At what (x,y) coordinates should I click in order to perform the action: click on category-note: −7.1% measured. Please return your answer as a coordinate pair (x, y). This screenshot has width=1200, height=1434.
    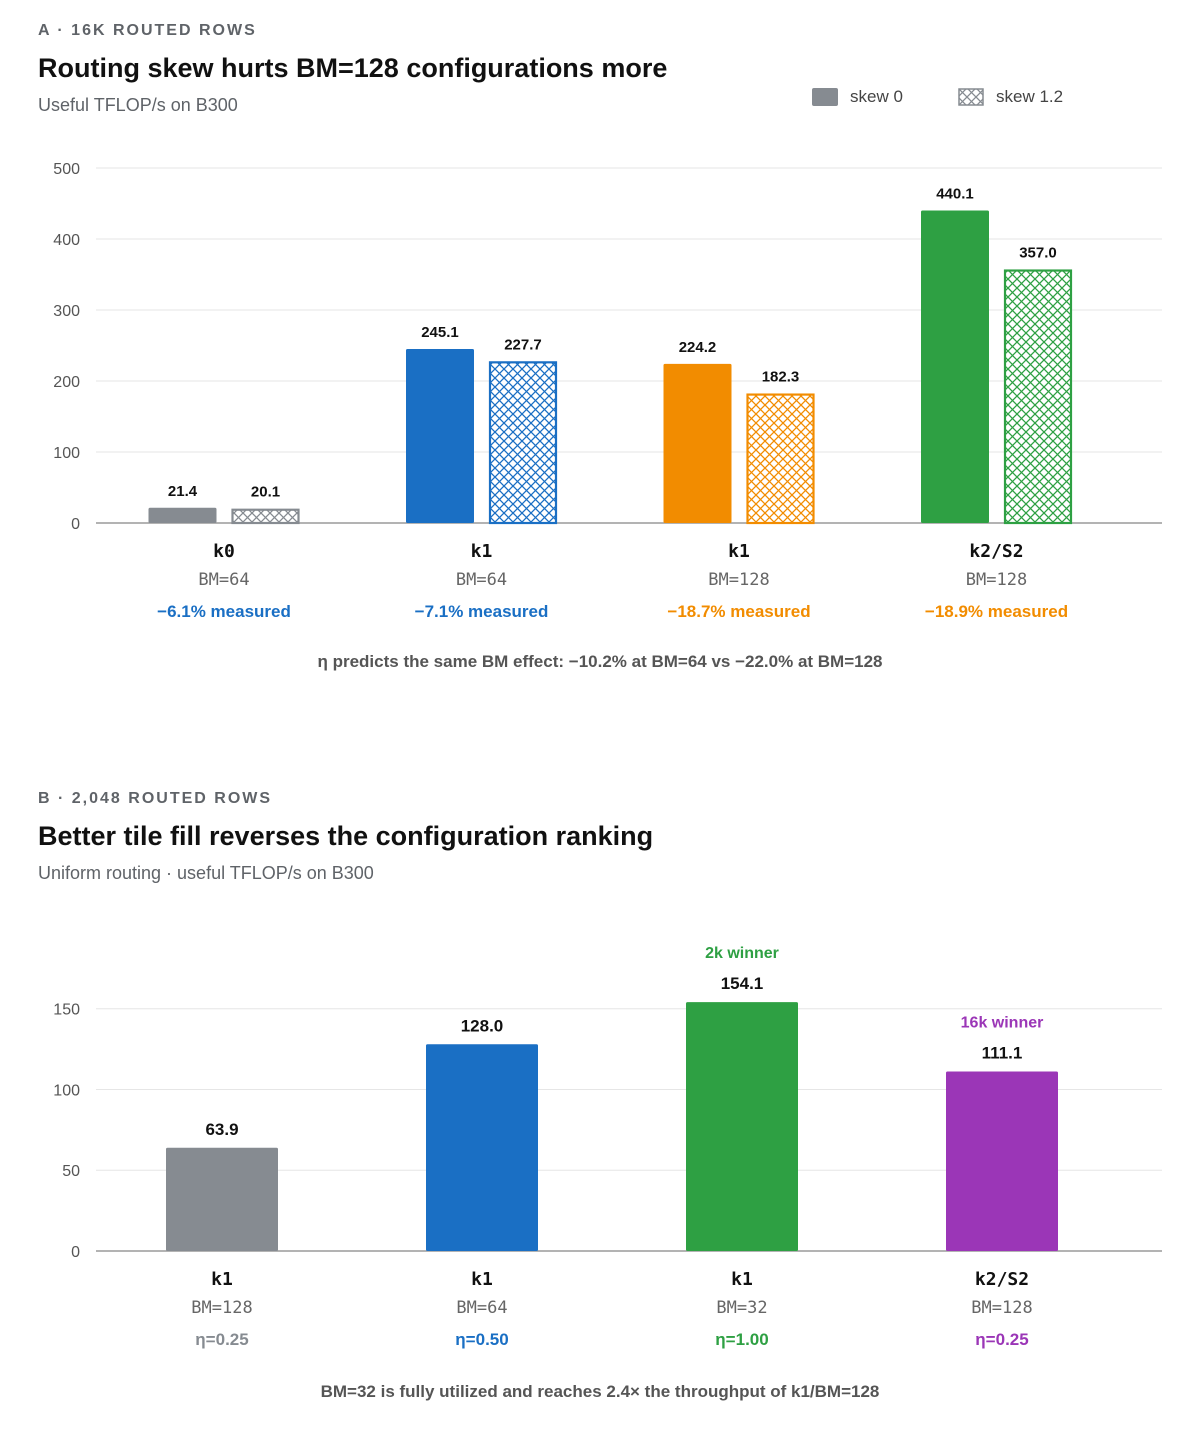
    Looking at the image, I should click on (482, 611).